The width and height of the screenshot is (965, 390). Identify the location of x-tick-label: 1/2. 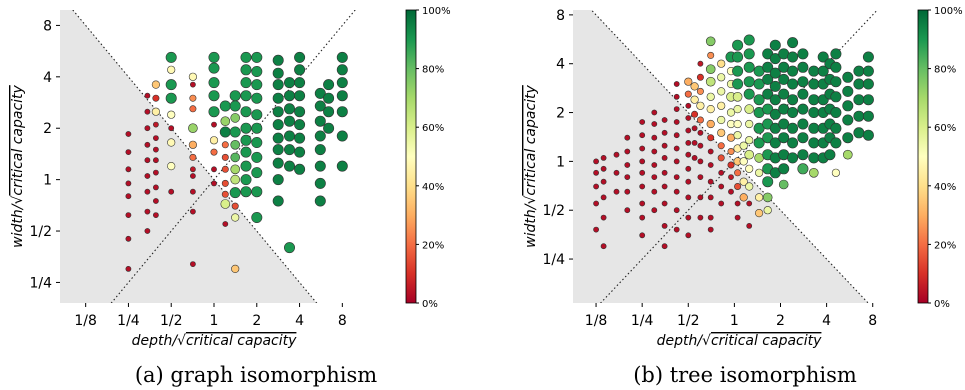
(688, 321).